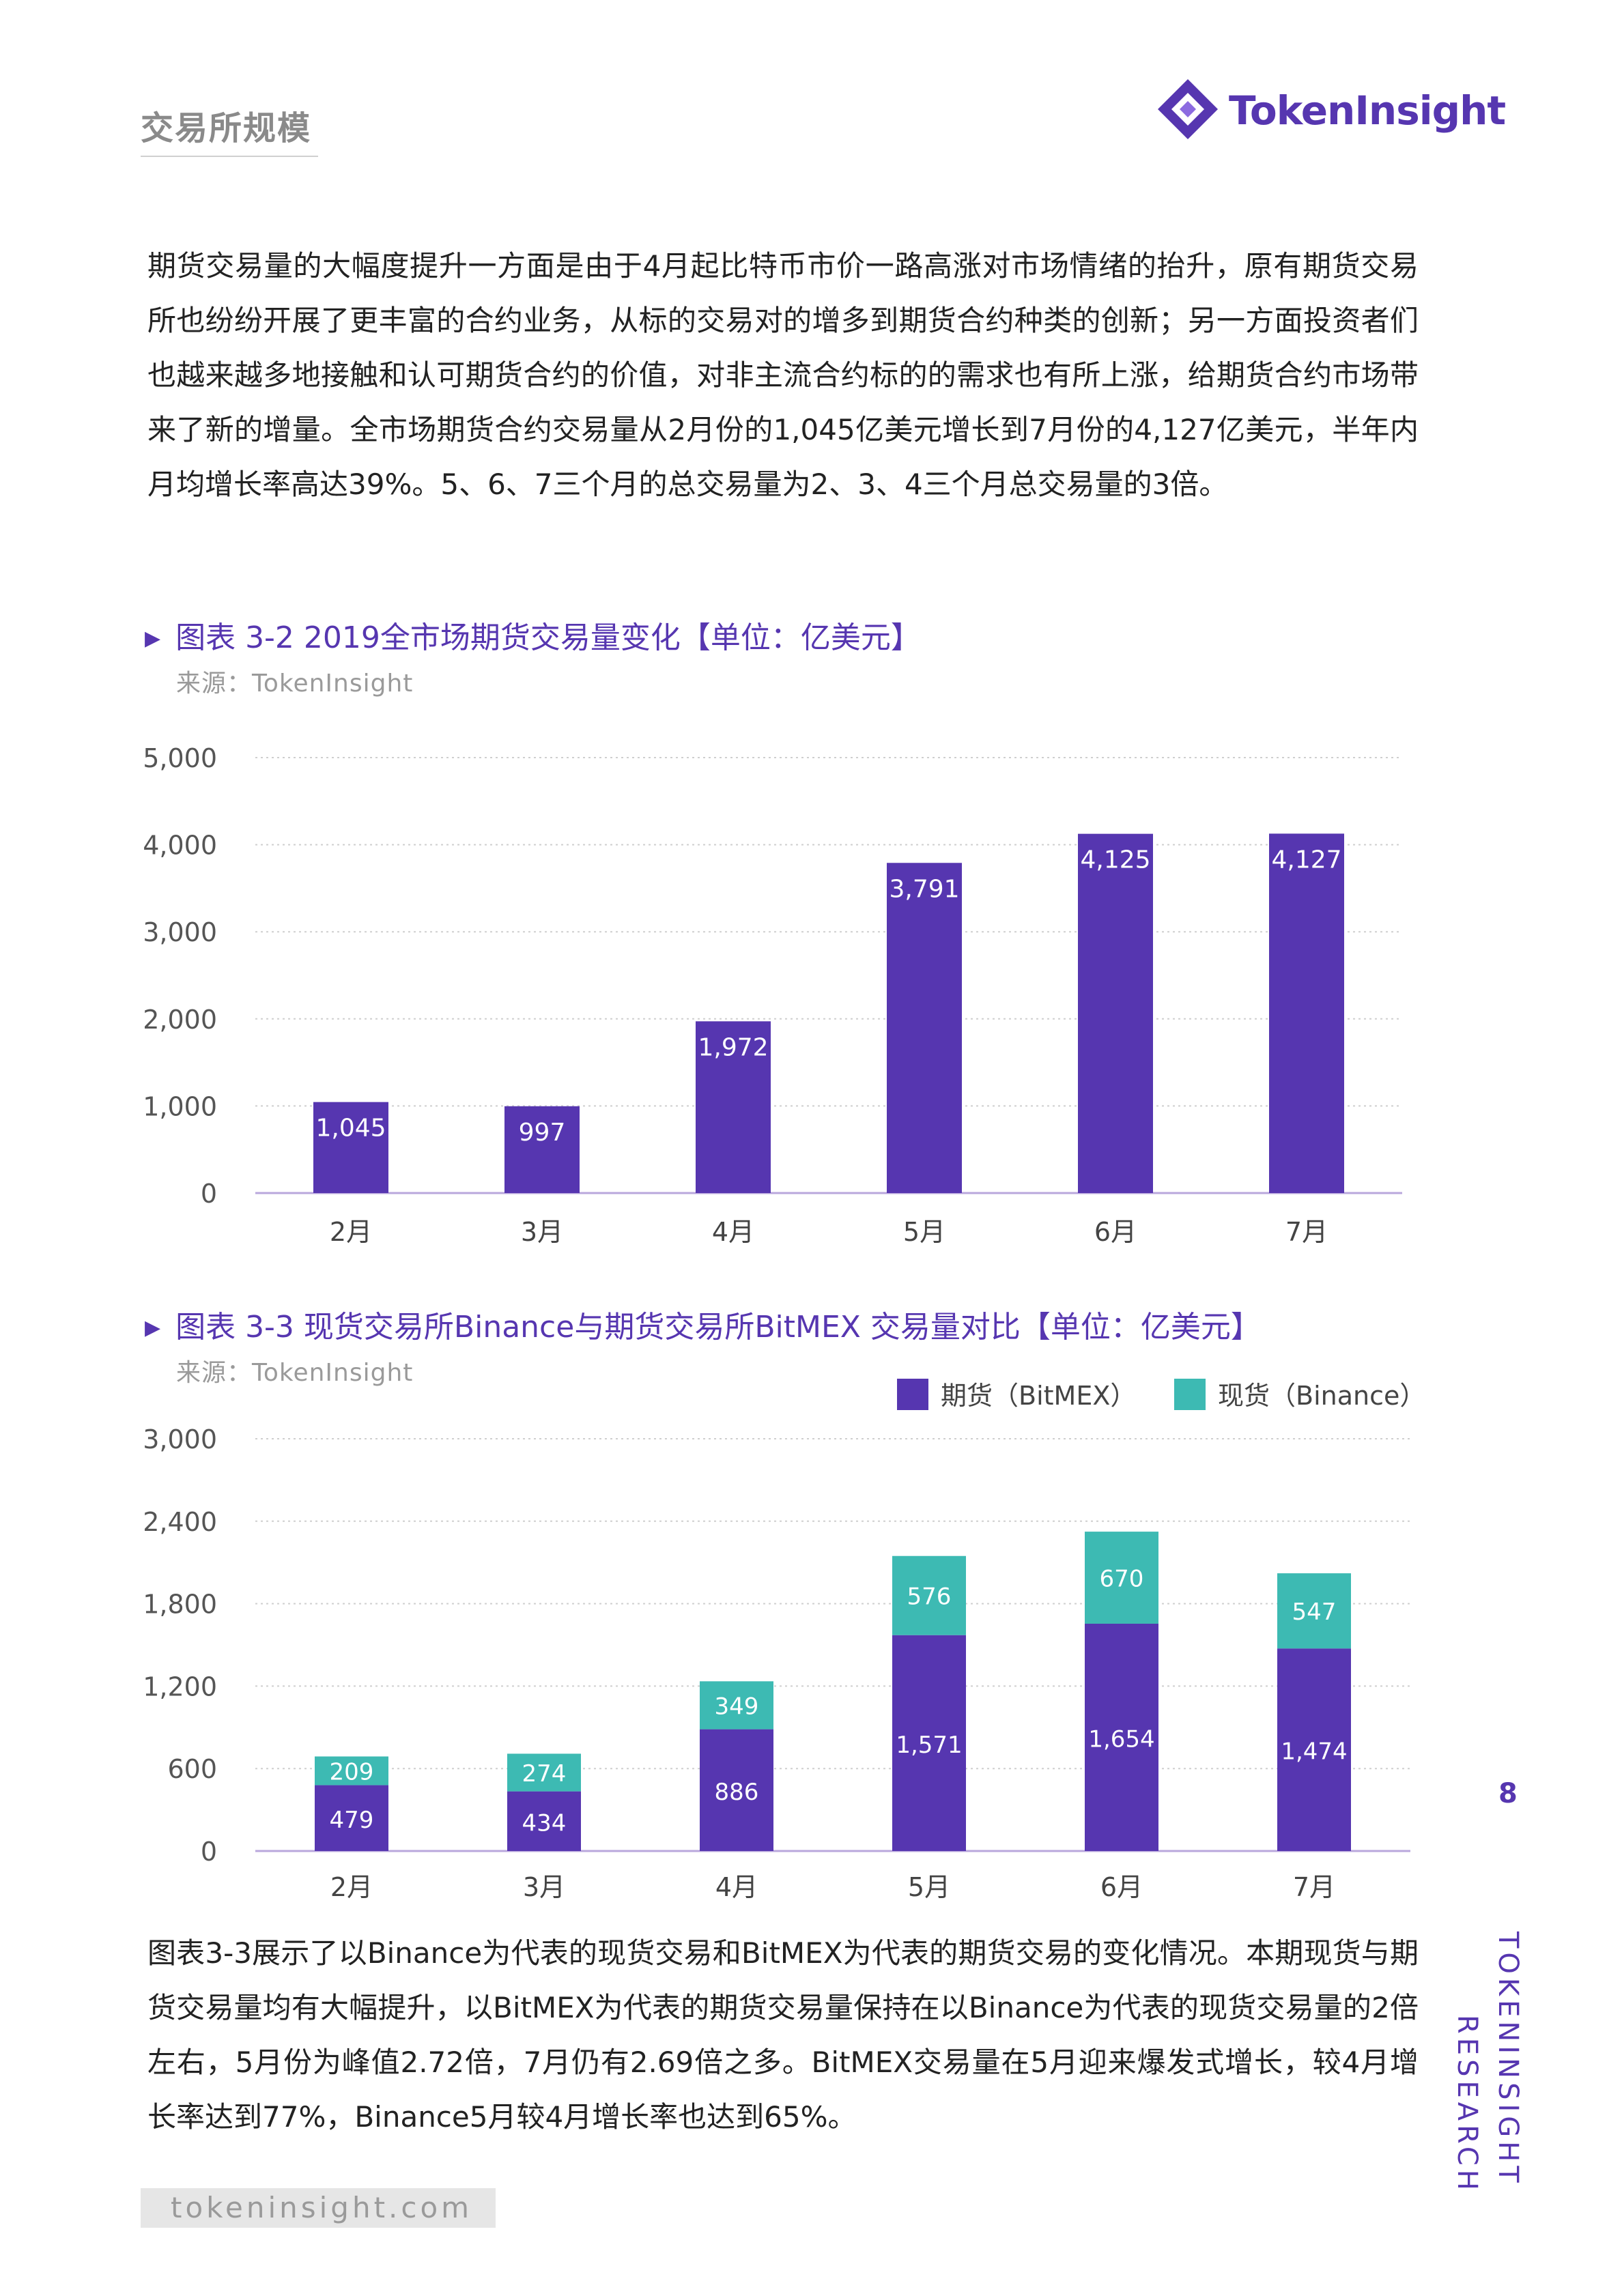  I want to click on logo-mark-icon, so click(1188, 109).